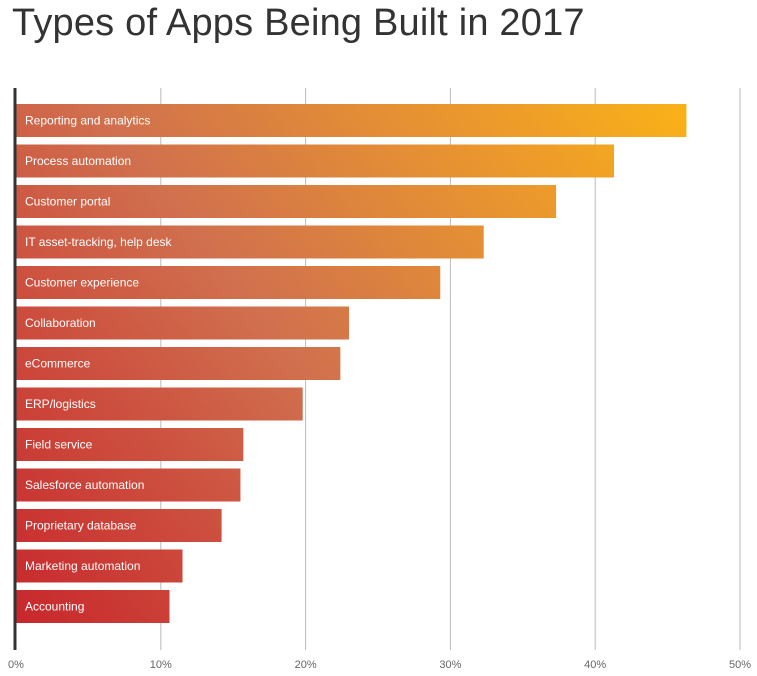  I want to click on bar-label: Salesforce automation, so click(84, 485).